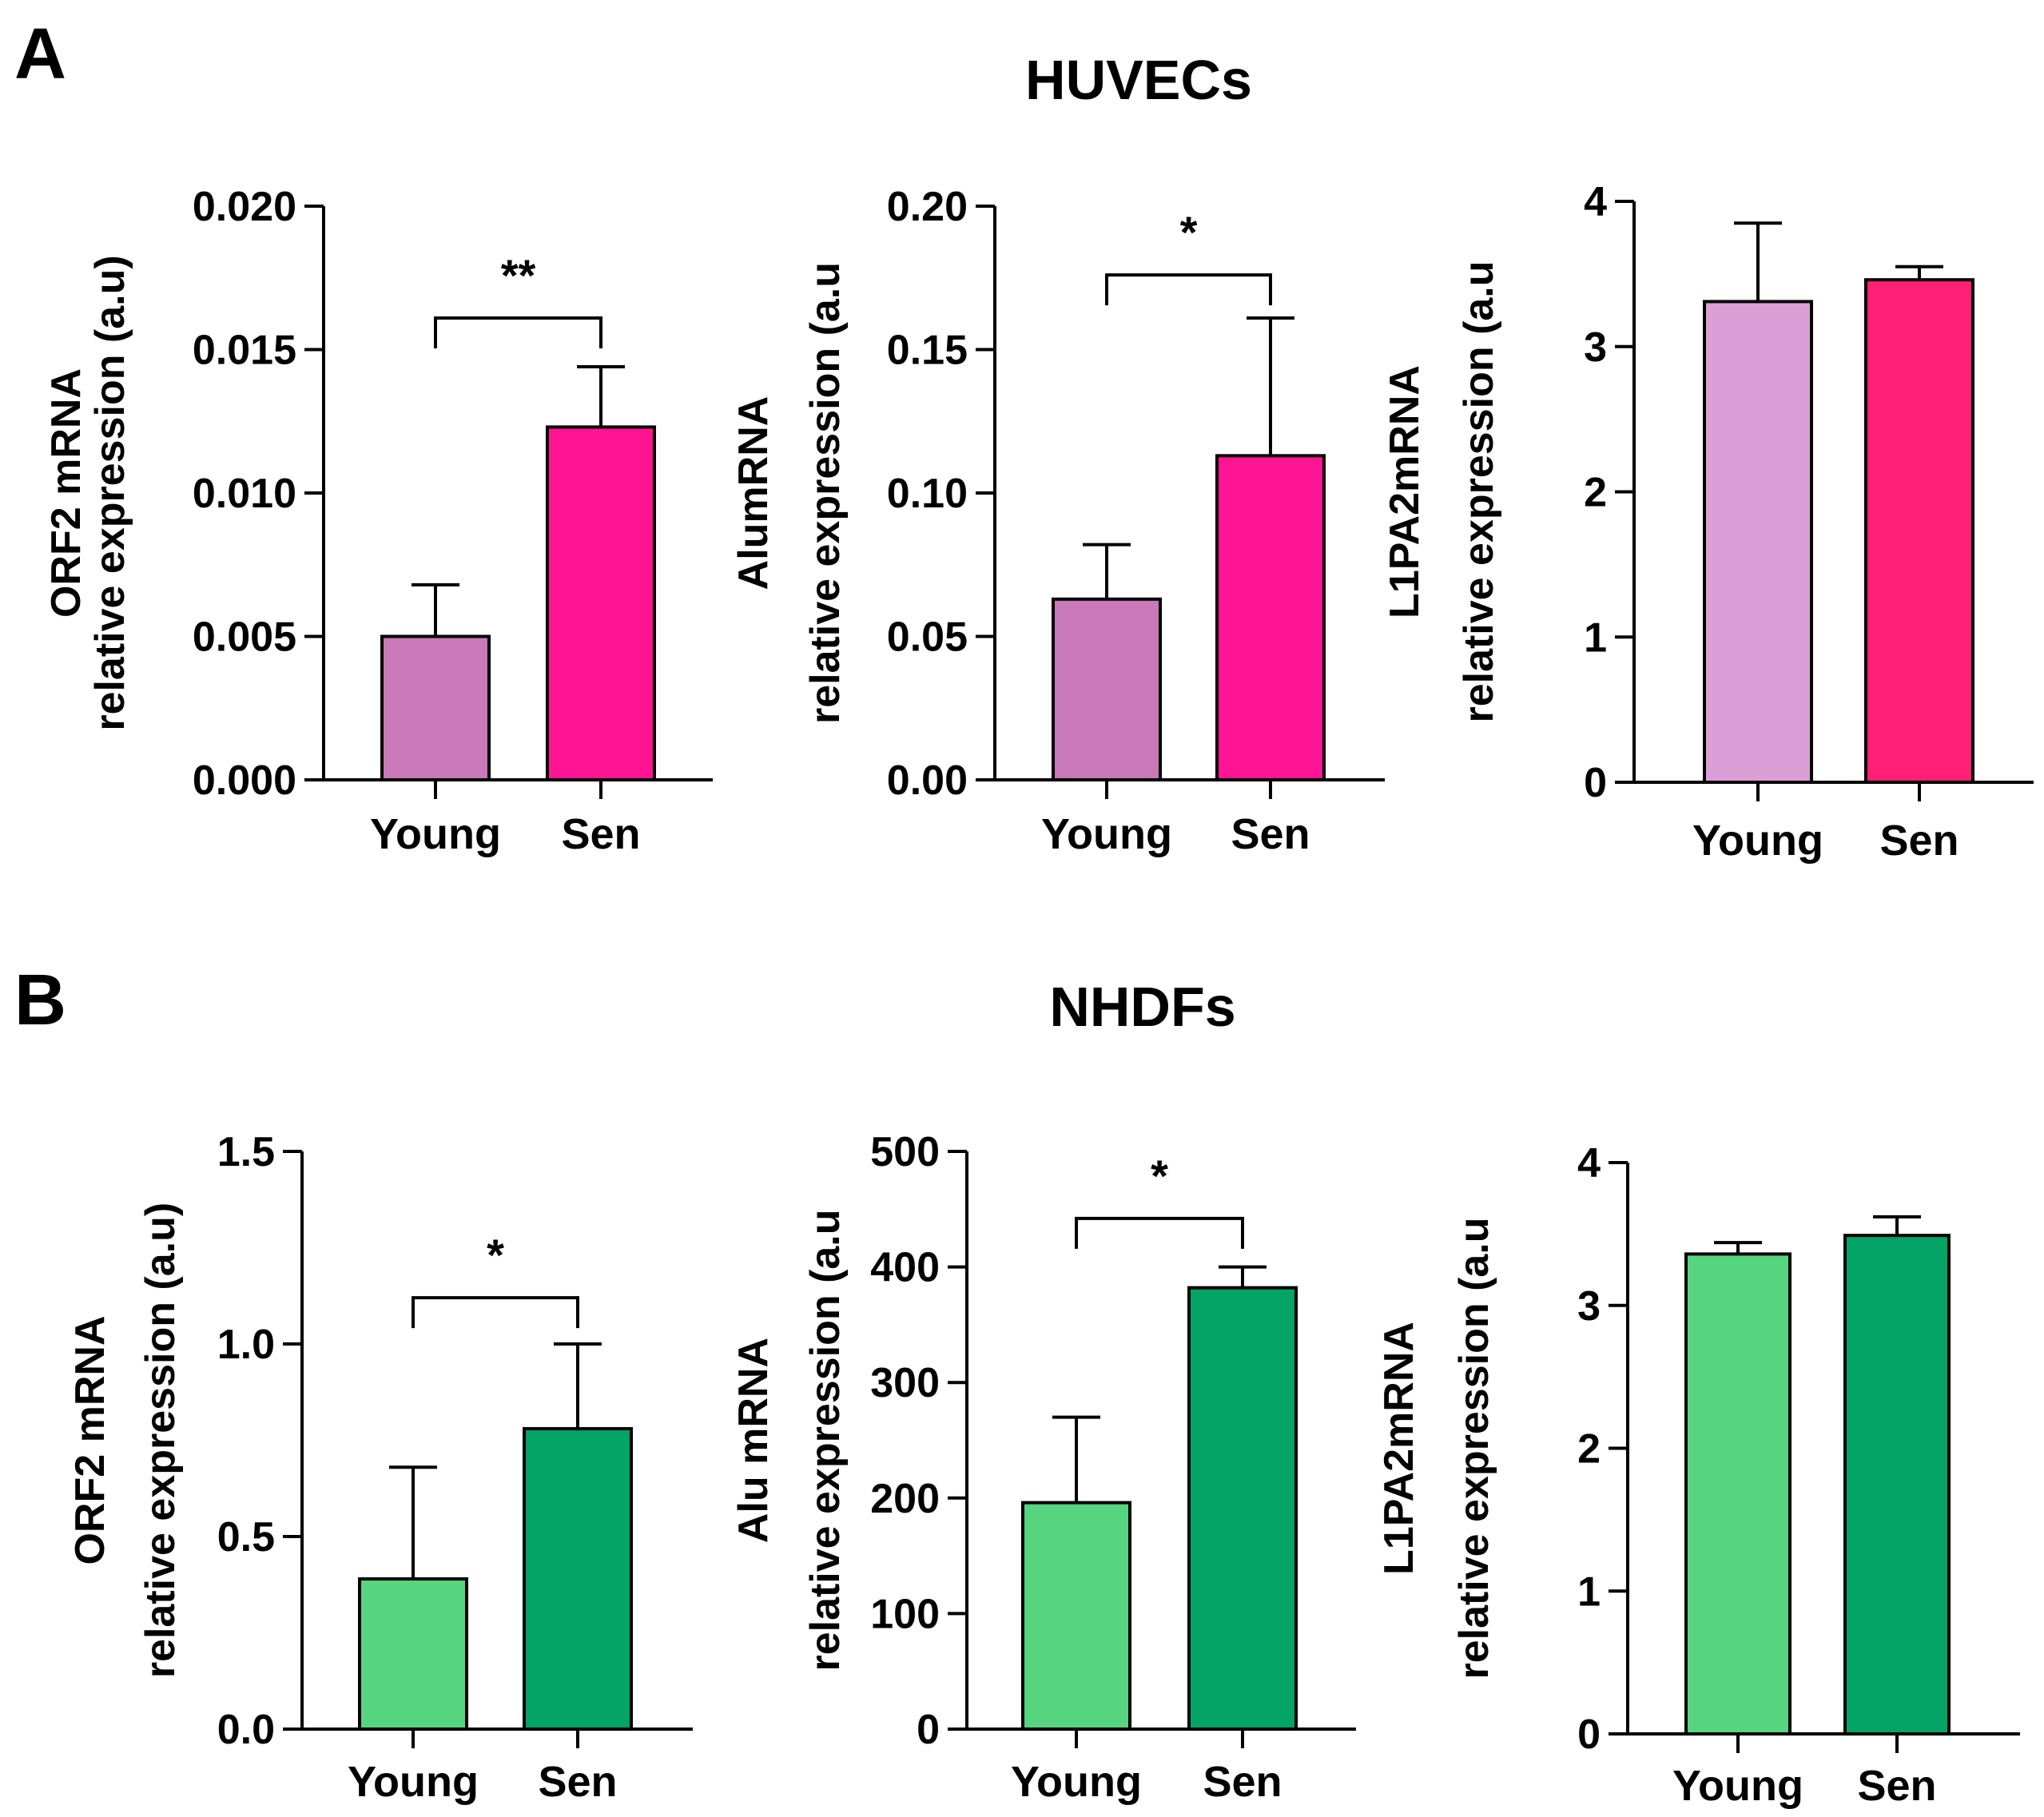 This screenshot has width=2044, height=1817. Describe the element at coordinates (246, 1152) in the screenshot. I see `y-tick-label: 1.5` at that location.